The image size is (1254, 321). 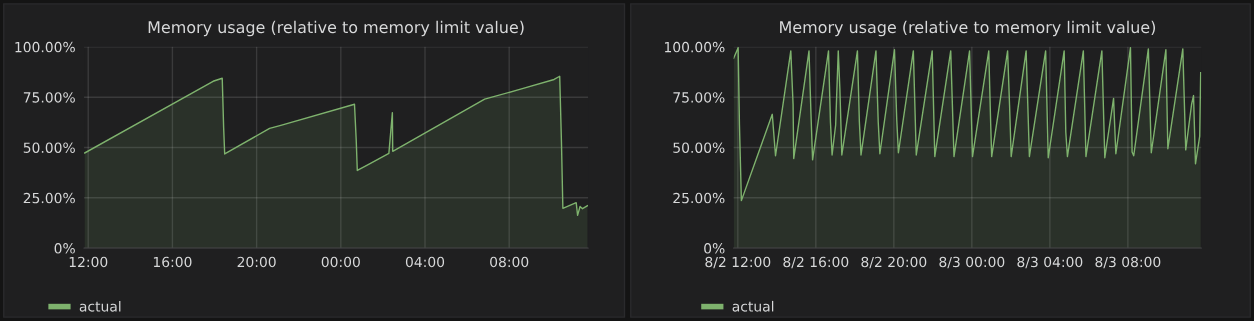 What do you see at coordinates (894, 262) in the screenshot?
I see `x-tick-label: 8/2 20:00` at bounding box center [894, 262].